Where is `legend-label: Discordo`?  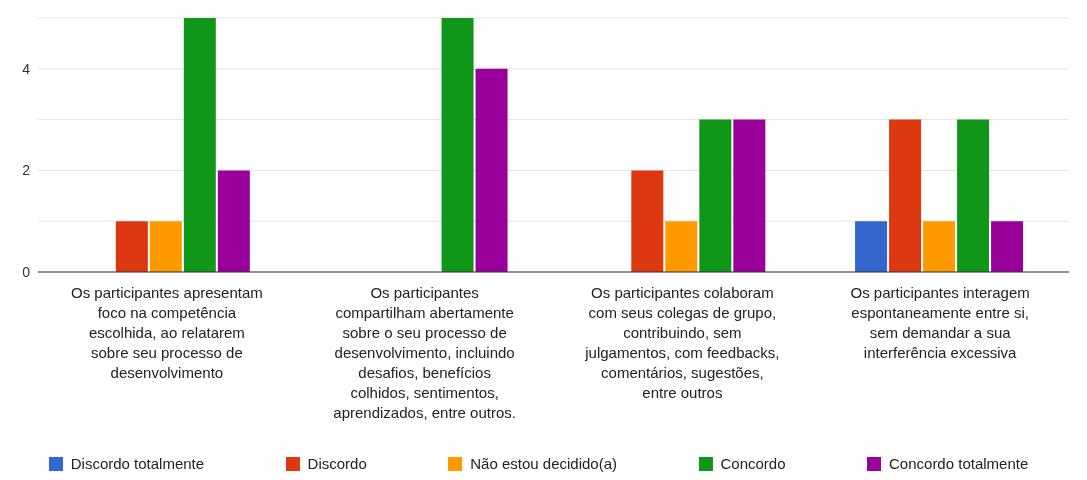
legend-label: Discordo is located at coordinates (337, 463).